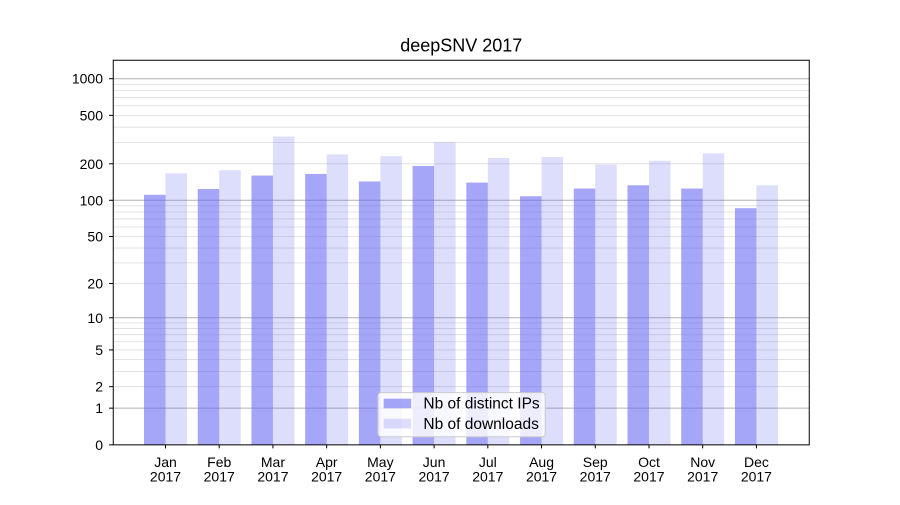  What do you see at coordinates (488, 462) in the screenshot?
I see `svg-text: Jul` at bounding box center [488, 462].